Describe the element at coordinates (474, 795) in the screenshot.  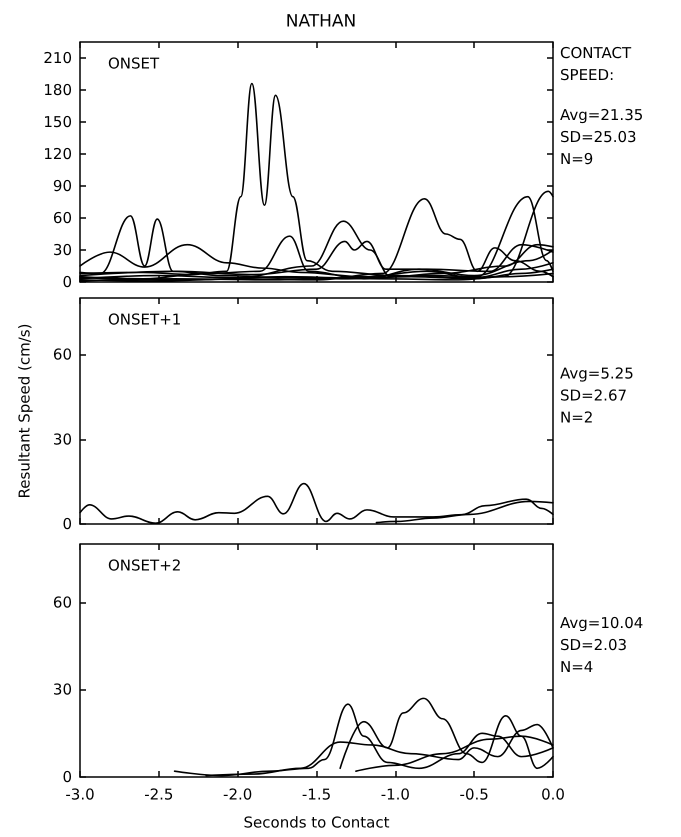
I see `x-tick-label: -0.5` at that location.